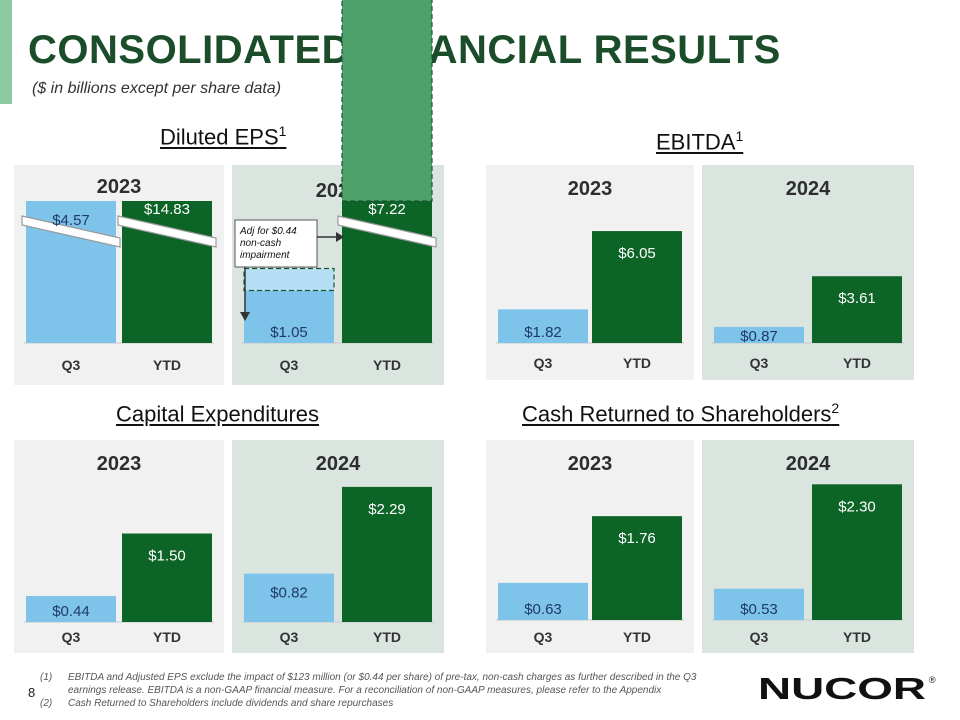  What do you see at coordinates (857, 309) in the screenshot?
I see `ebitda-2024-ytd-bar` at bounding box center [857, 309].